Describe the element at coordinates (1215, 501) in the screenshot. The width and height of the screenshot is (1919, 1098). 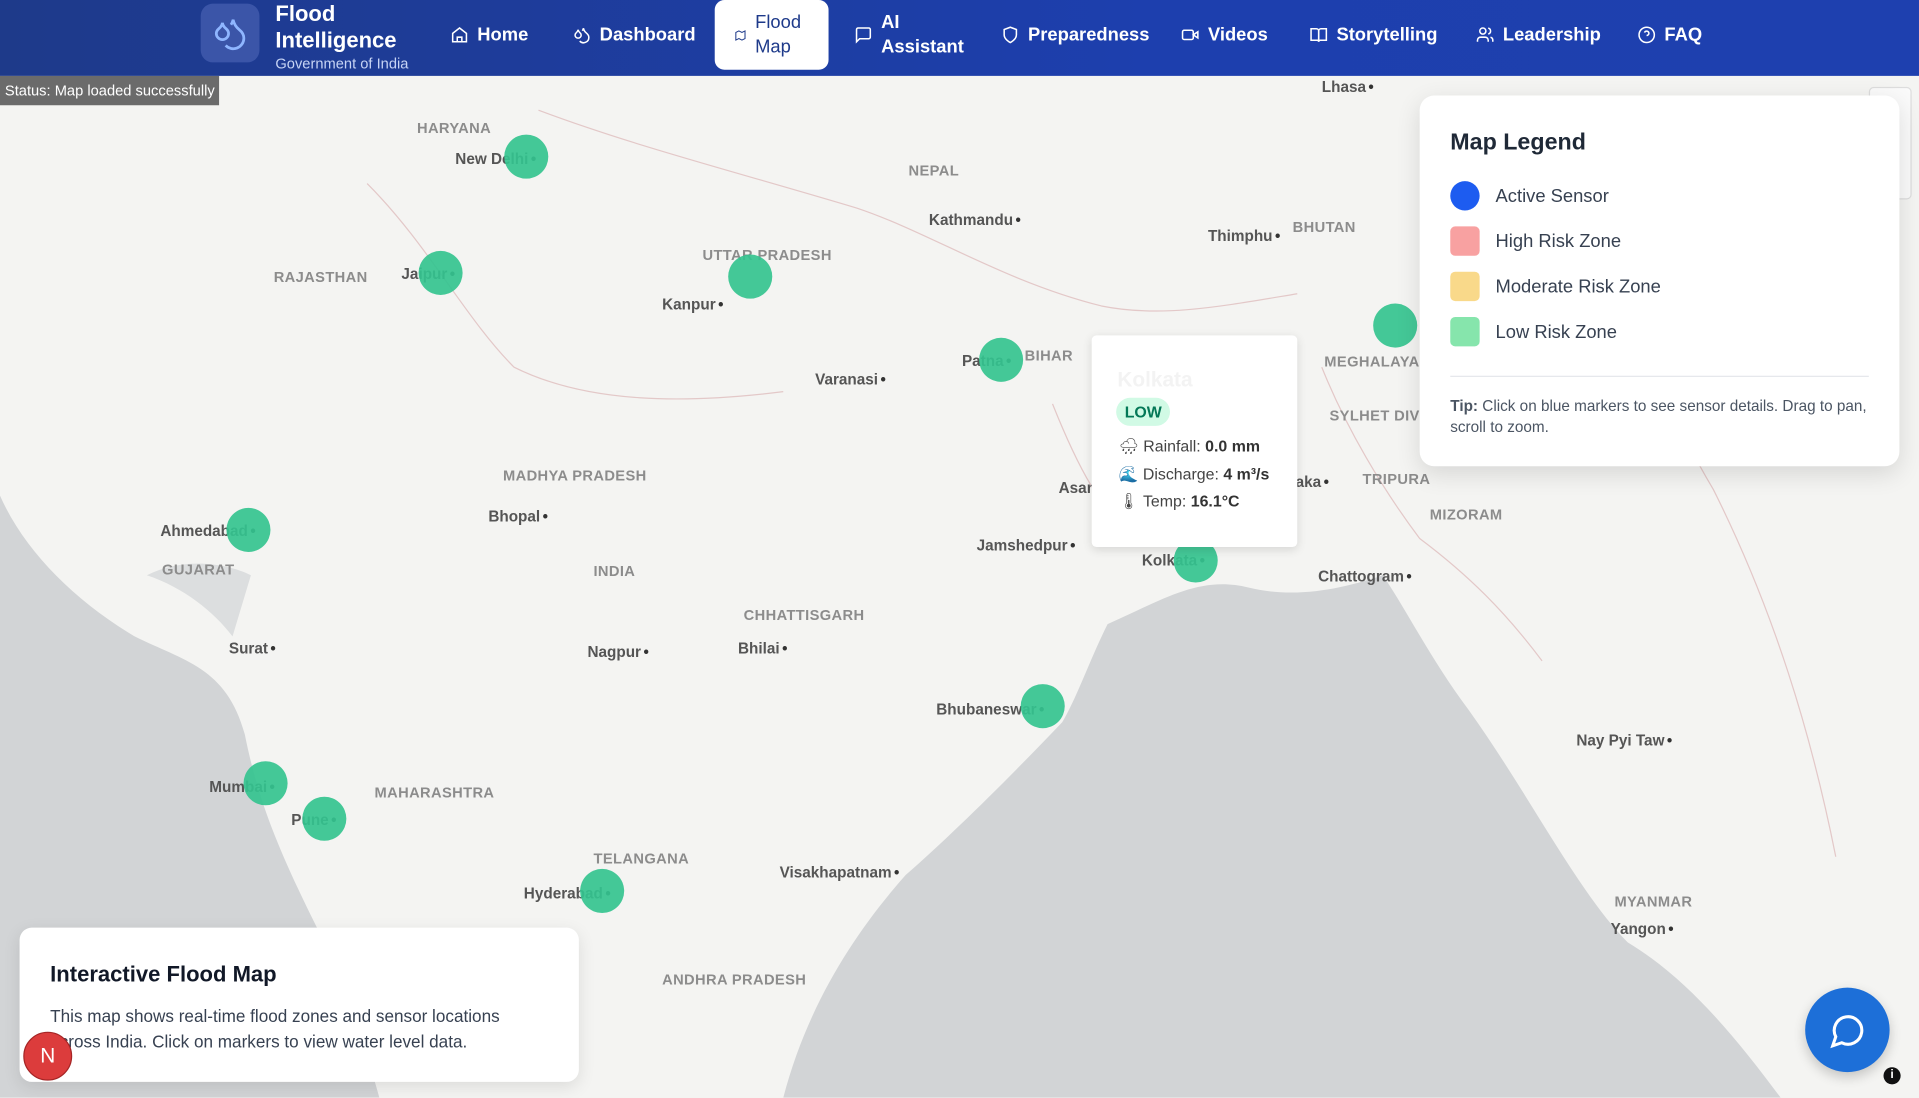
I see `temp-value: 16.1°C` at that location.